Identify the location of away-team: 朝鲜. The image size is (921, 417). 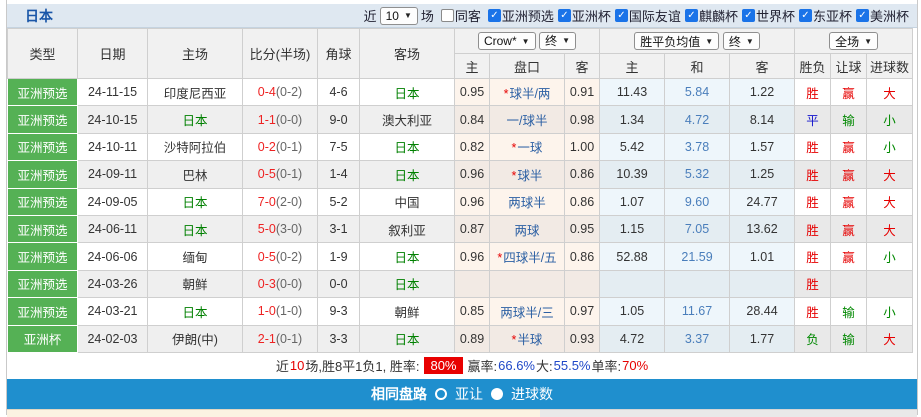
(407, 311).